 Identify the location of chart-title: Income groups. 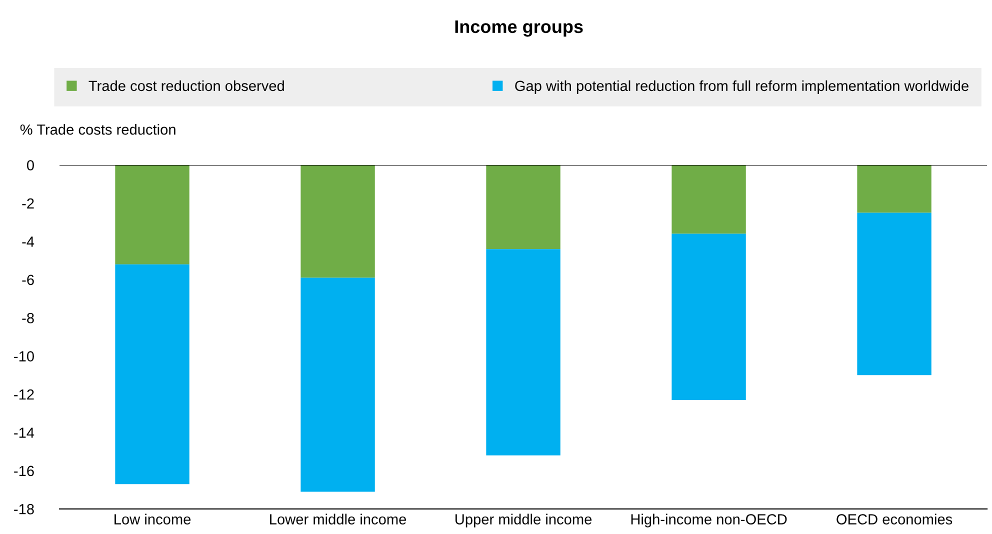
(519, 28).